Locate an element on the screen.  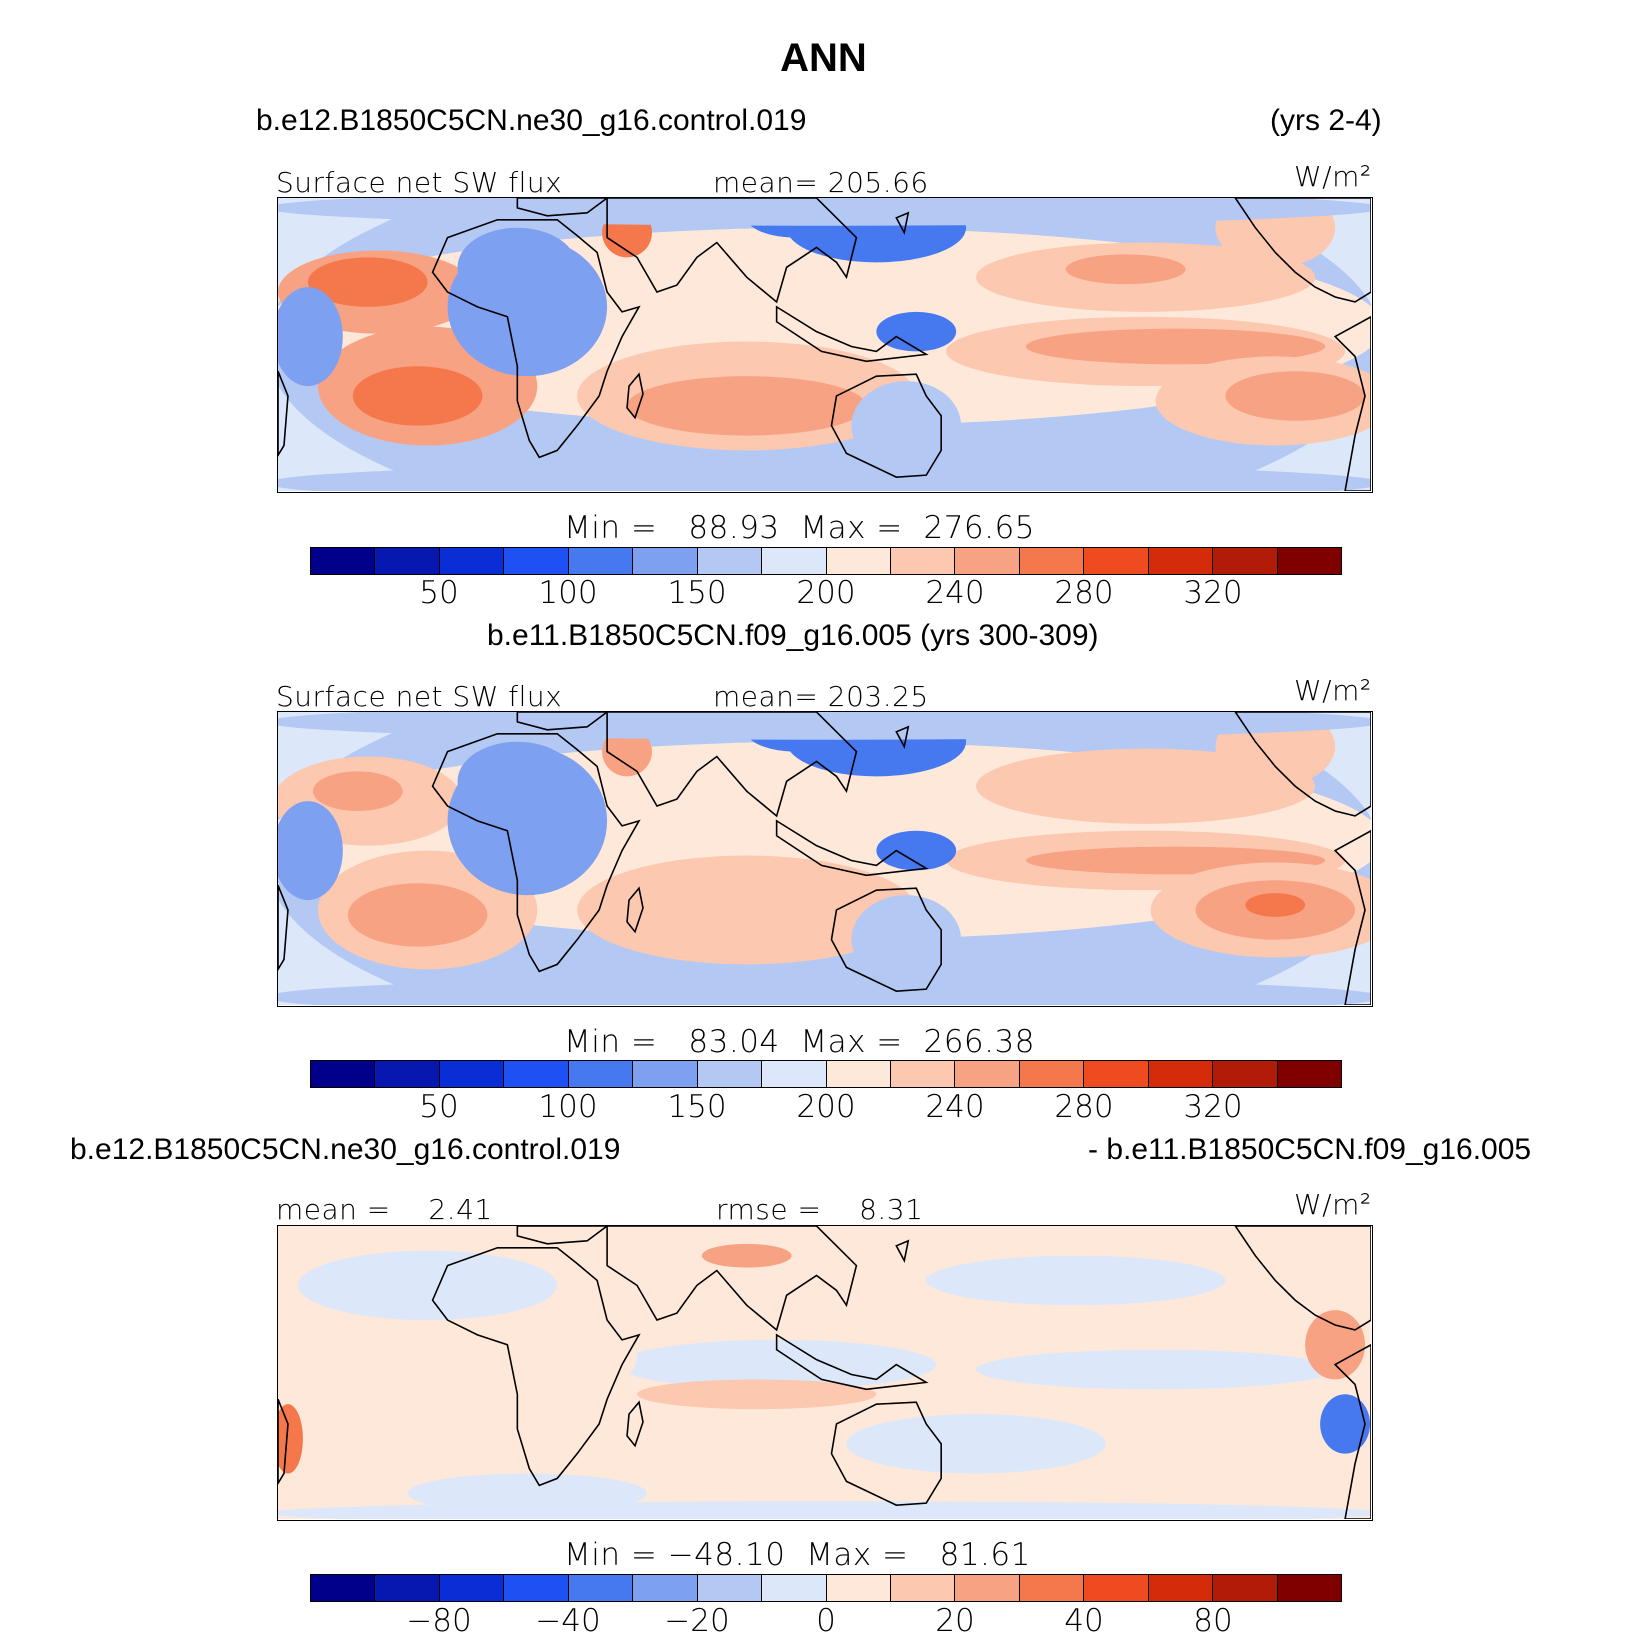
panel3-rmse-label: rmse = 8.31 is located at coordinates (820, 1209).